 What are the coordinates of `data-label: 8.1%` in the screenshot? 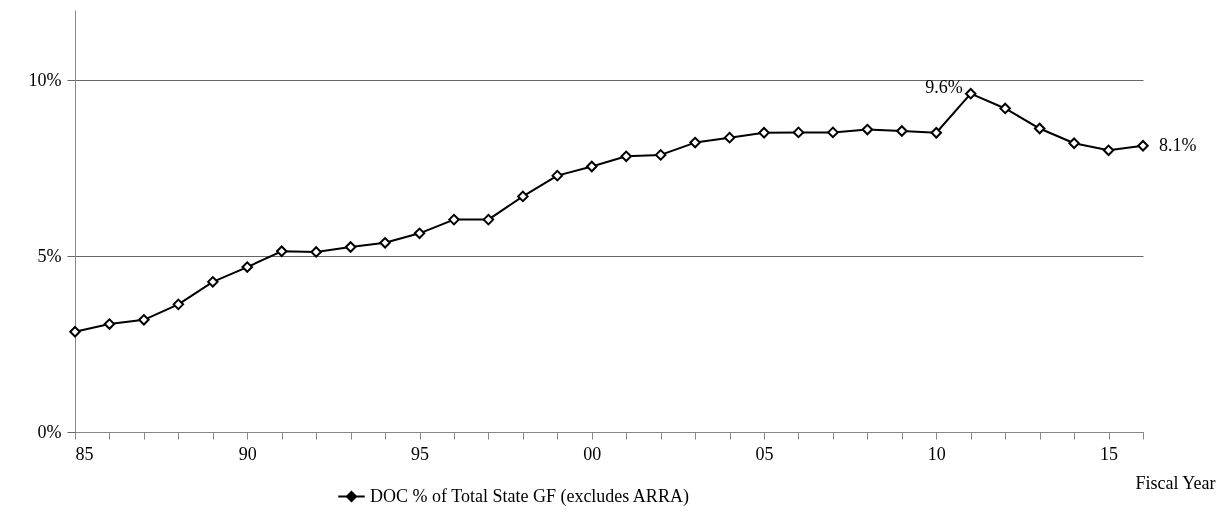 It's located at (1178, 144).